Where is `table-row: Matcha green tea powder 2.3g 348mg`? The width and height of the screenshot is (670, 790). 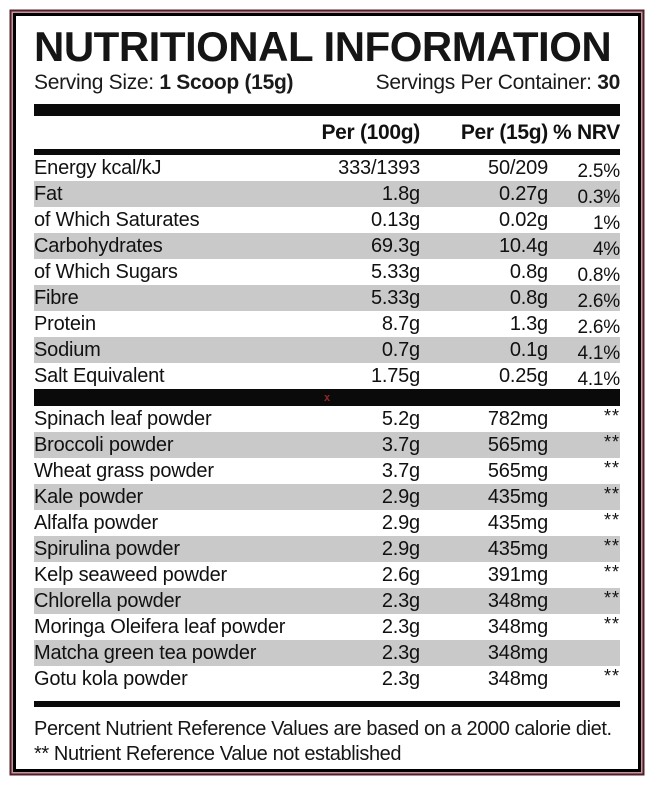
table-row: Matcha green tea powder 2.3g 348mg is located at coordinates (327, 652).